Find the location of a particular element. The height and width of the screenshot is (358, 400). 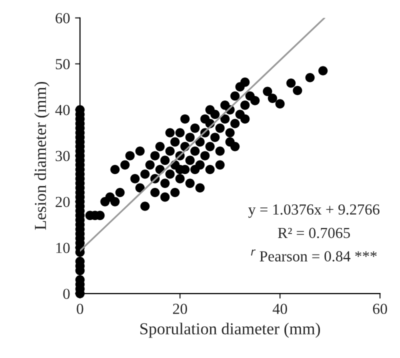

y-tick-label: 40 is located at coordinates (62, 110).